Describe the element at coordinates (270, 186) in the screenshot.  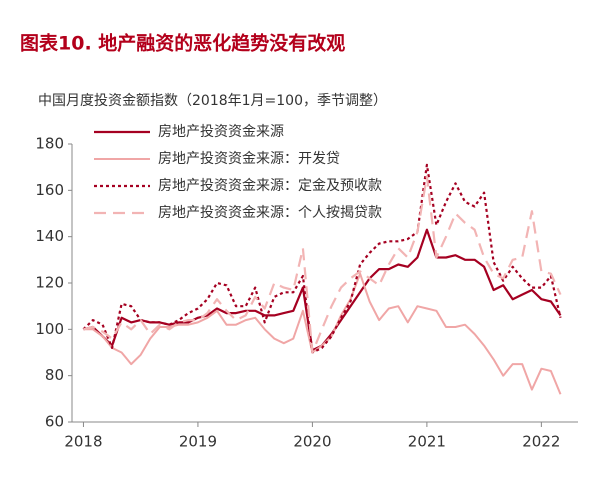
I see `legend-label: 房地产投资资金来源：定金及预收款` at that location.